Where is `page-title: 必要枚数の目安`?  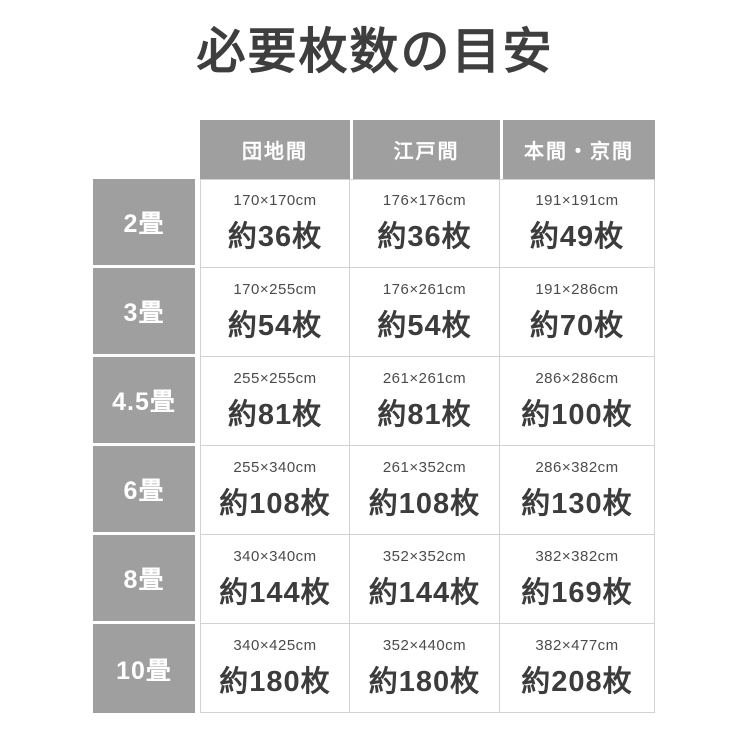
page-title: 必要枚数の目安 is located at coordinates (375, 52).